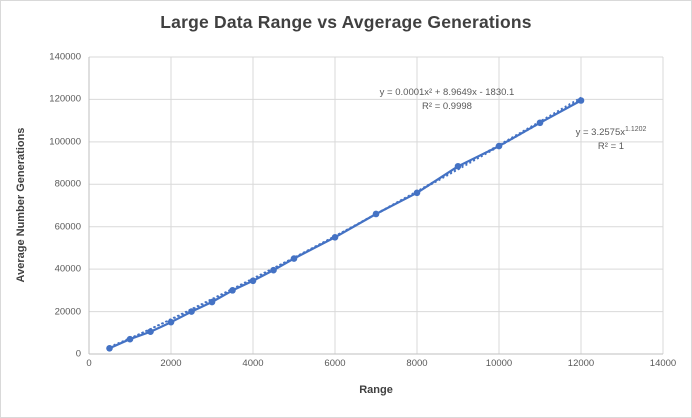  Describe the element at coordinates (171, 363) in the screenshot. I see `x-tick-label: 2000` at that location.